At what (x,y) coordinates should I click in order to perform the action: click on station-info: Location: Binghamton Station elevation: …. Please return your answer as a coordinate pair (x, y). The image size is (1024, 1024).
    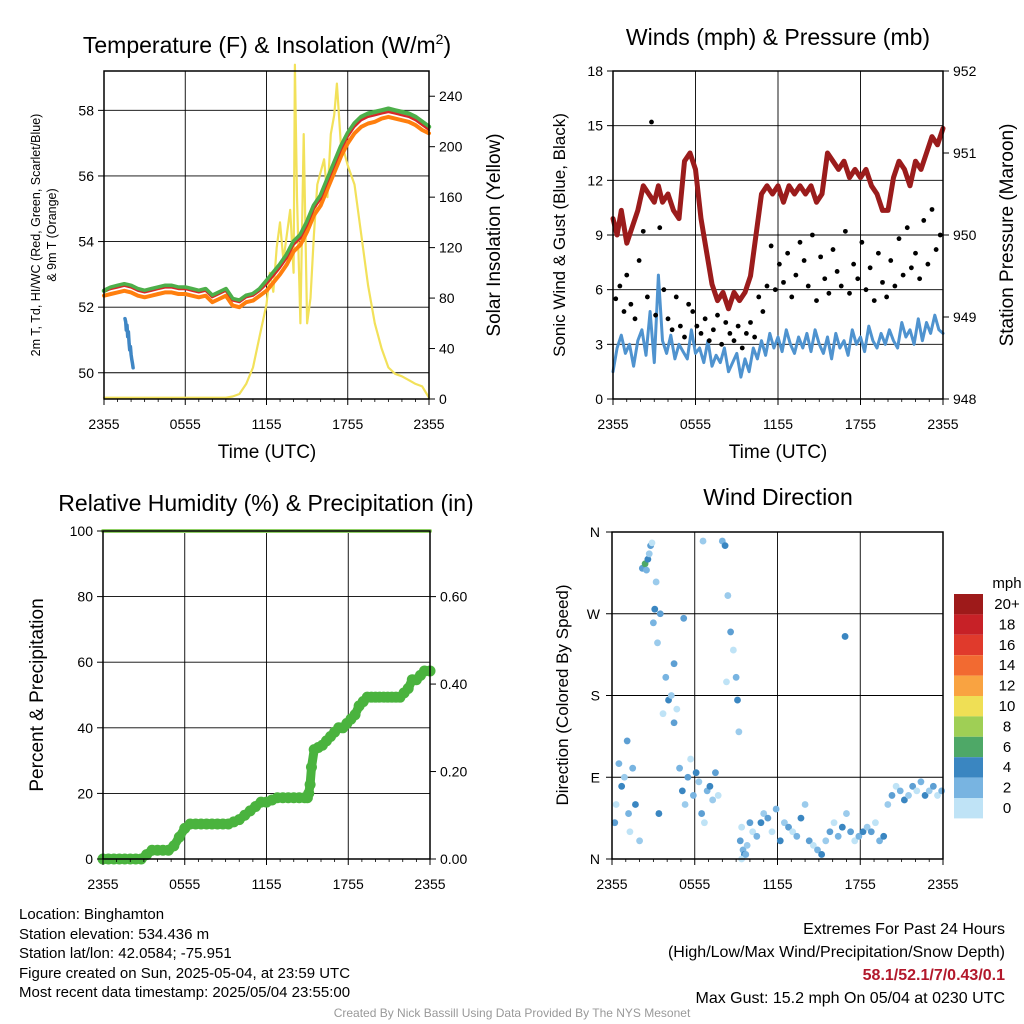
    Looking at the image, I should click on (184, 954).